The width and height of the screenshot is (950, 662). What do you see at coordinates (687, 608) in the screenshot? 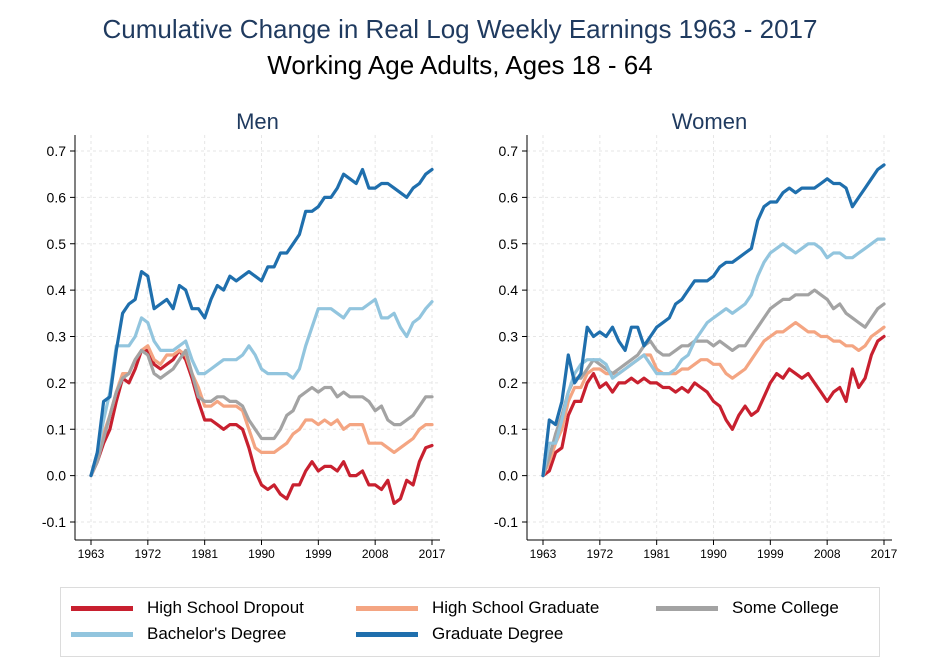
I see `legend-swatch-some-college` at bounding box center [687, 608].